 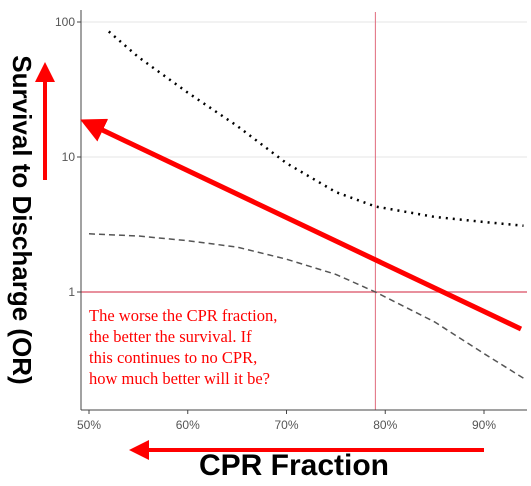 I want to click on annotation-line: how much better will it be?, so click(x=179, y=378).